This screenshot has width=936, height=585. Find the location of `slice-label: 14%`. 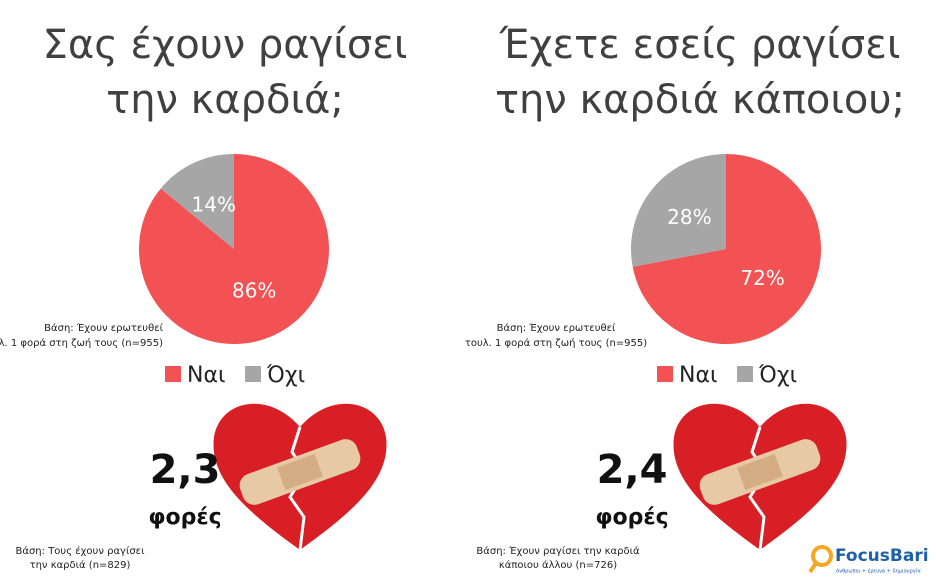

slice-label: 14% is located at coordinates (214, 205).